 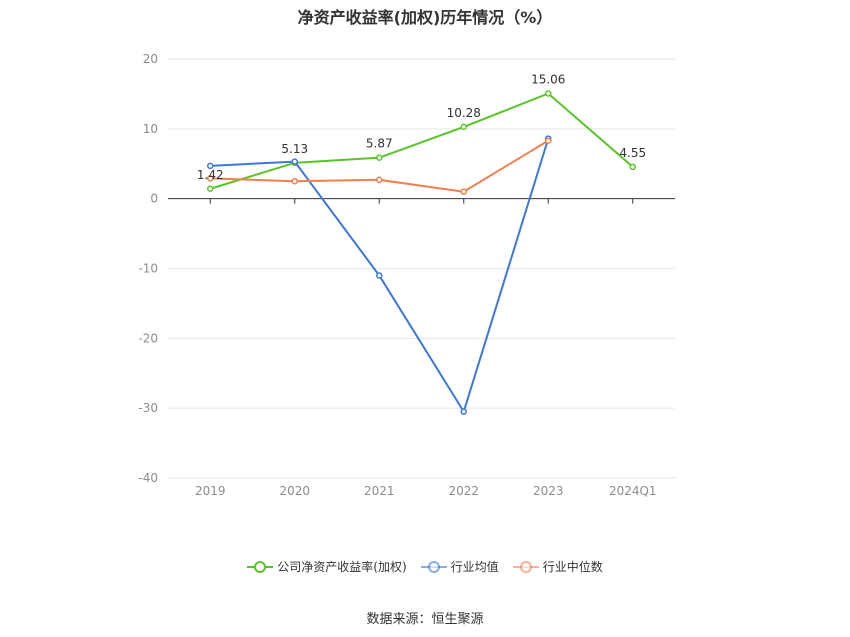 What do you see at coordinates (572, 567) in the screenshot?
I see `legend-label: 行业中位数` at bounding box center [572, 567].